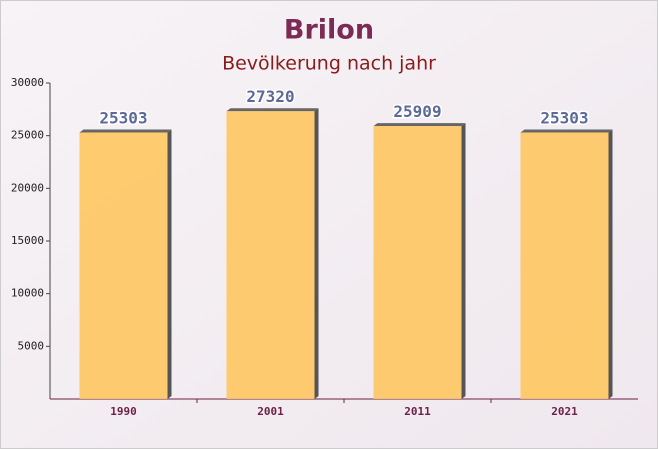 Image resolution: width=658 pixels, height=449 pixels. What do you see at coordinates (270, 411) in the screenshot?
I see `x-tick-label: 2001` at bounding box center [270, 411].